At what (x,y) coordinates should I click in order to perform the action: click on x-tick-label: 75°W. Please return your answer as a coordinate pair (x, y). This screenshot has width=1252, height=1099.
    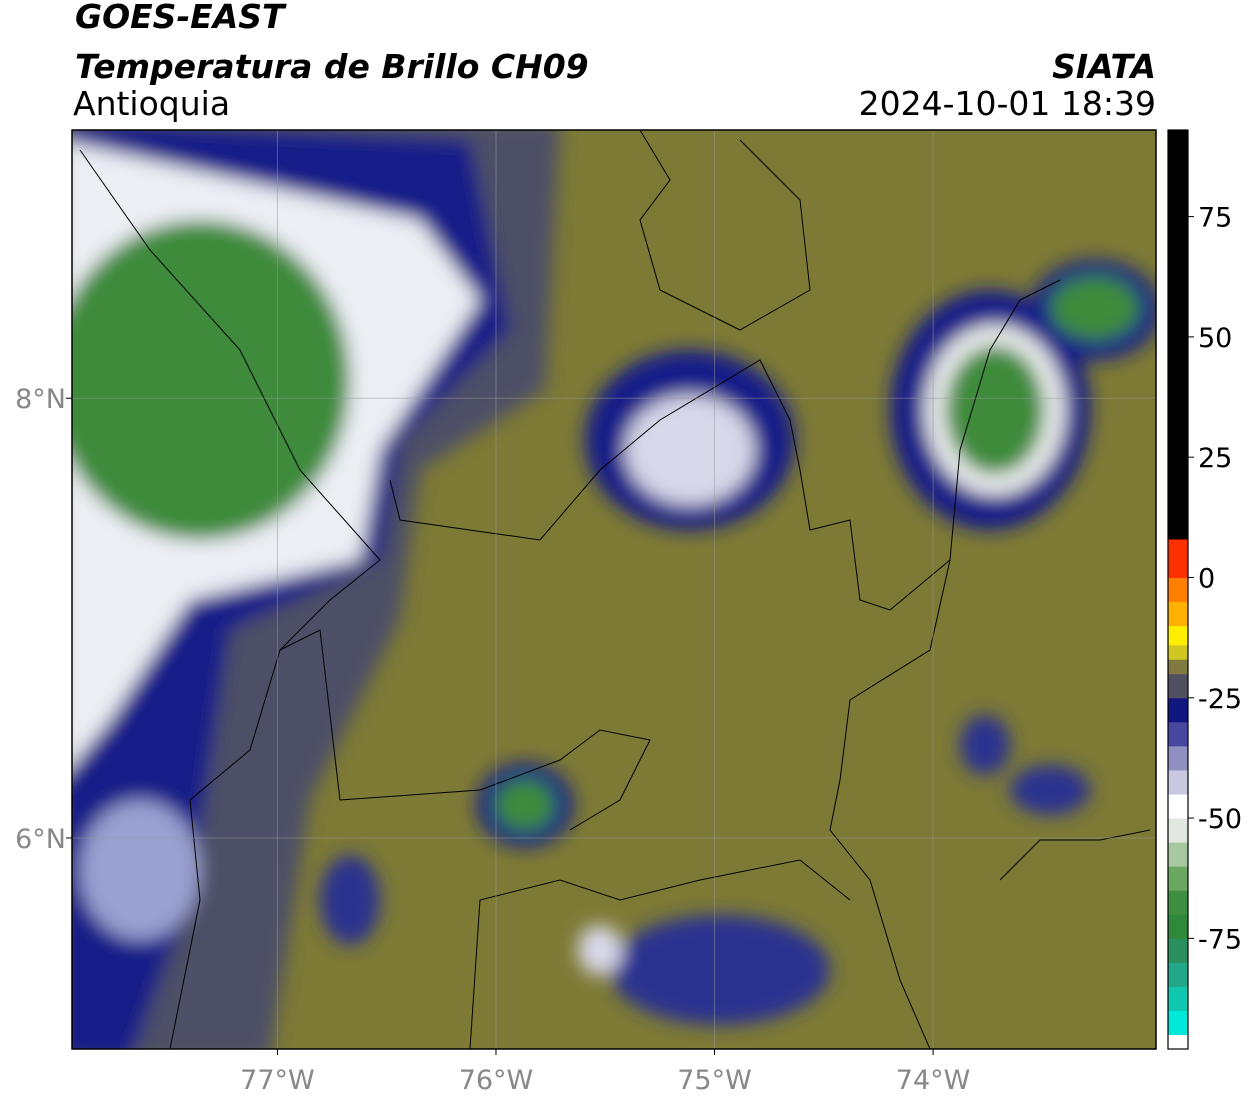
    Looking at the image, I should click on (714, 1080).